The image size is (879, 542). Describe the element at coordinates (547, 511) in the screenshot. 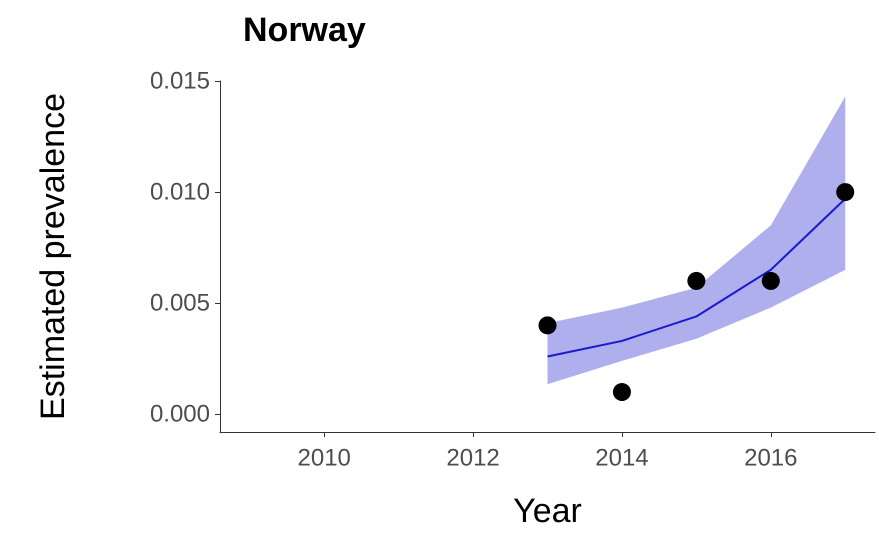

I see `x-axis-title: Year` at that location.